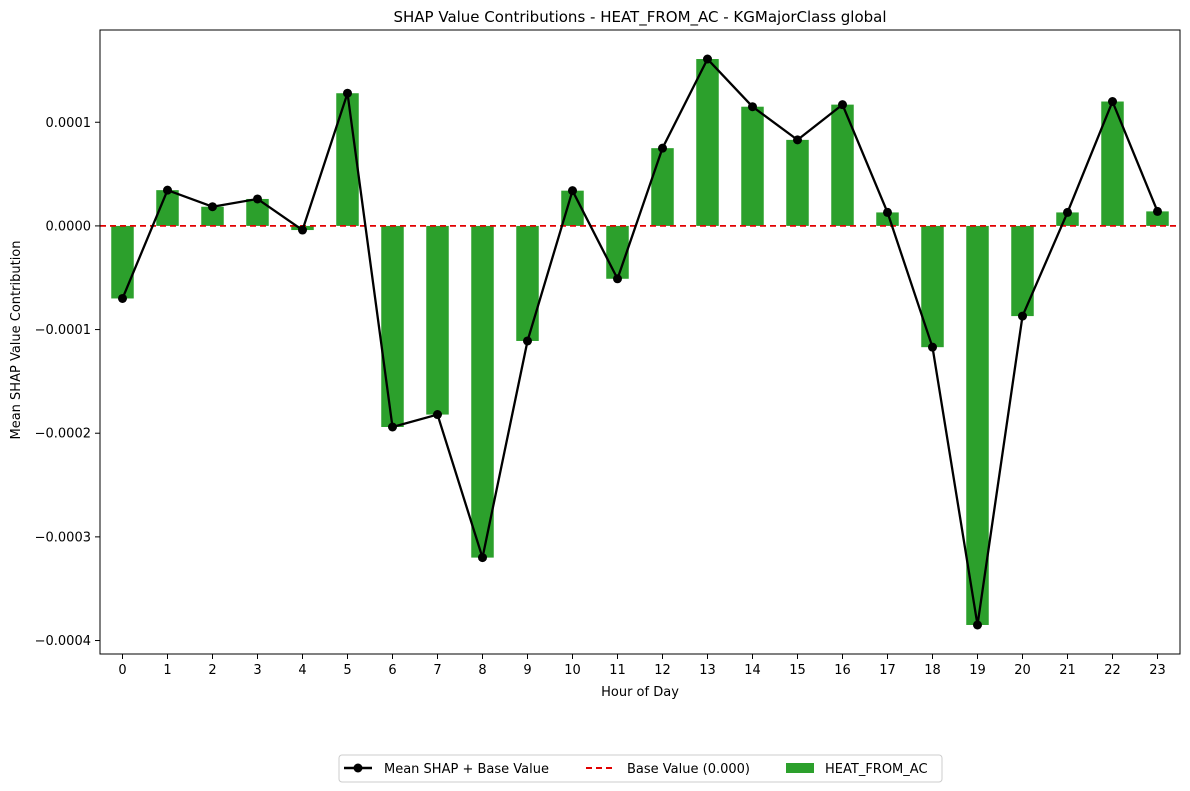  I want to click on x-tick-label: 0, so click(122, 670).